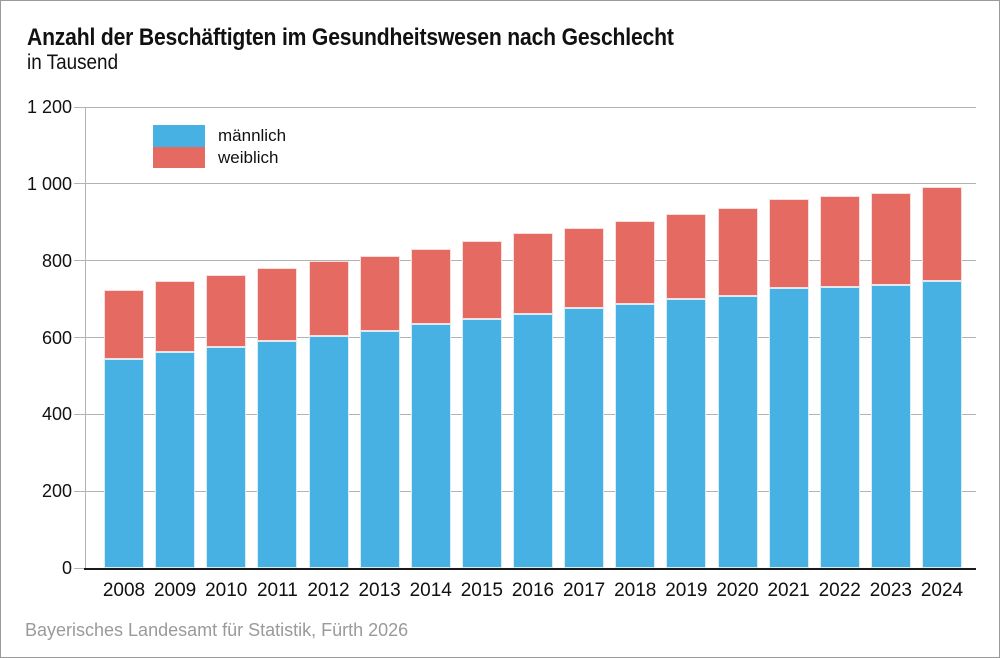 The image size is (1000, 658). Describe the element at coordinates (891, 590) in the screenshot. I see `x-tick-label-2023: 2023` at that location.